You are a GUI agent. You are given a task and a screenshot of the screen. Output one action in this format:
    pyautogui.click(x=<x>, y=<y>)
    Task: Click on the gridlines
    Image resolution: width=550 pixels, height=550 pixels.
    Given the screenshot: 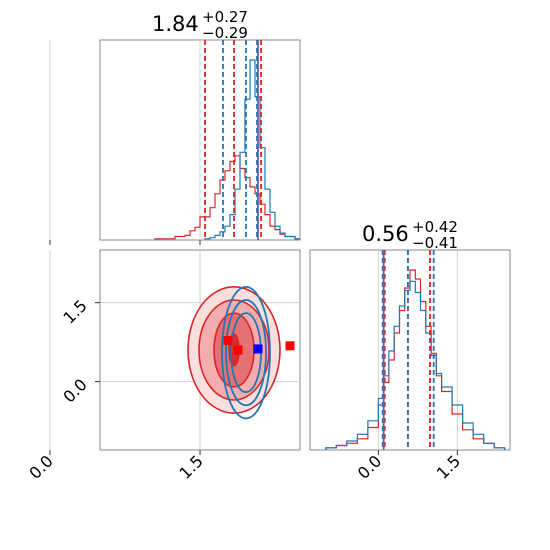 What is the action you would take?
    pyautogui.click(x=125, y=142)
    